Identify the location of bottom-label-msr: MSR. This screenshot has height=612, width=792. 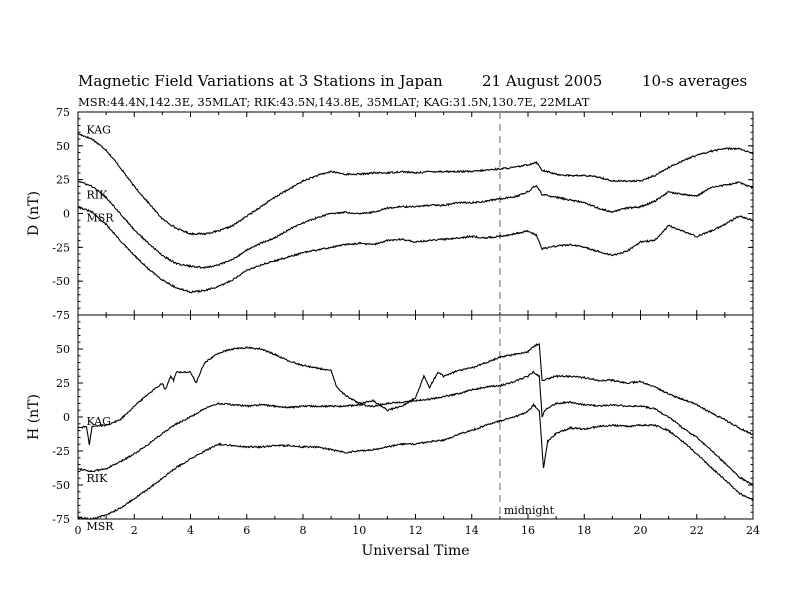
(100, 526).